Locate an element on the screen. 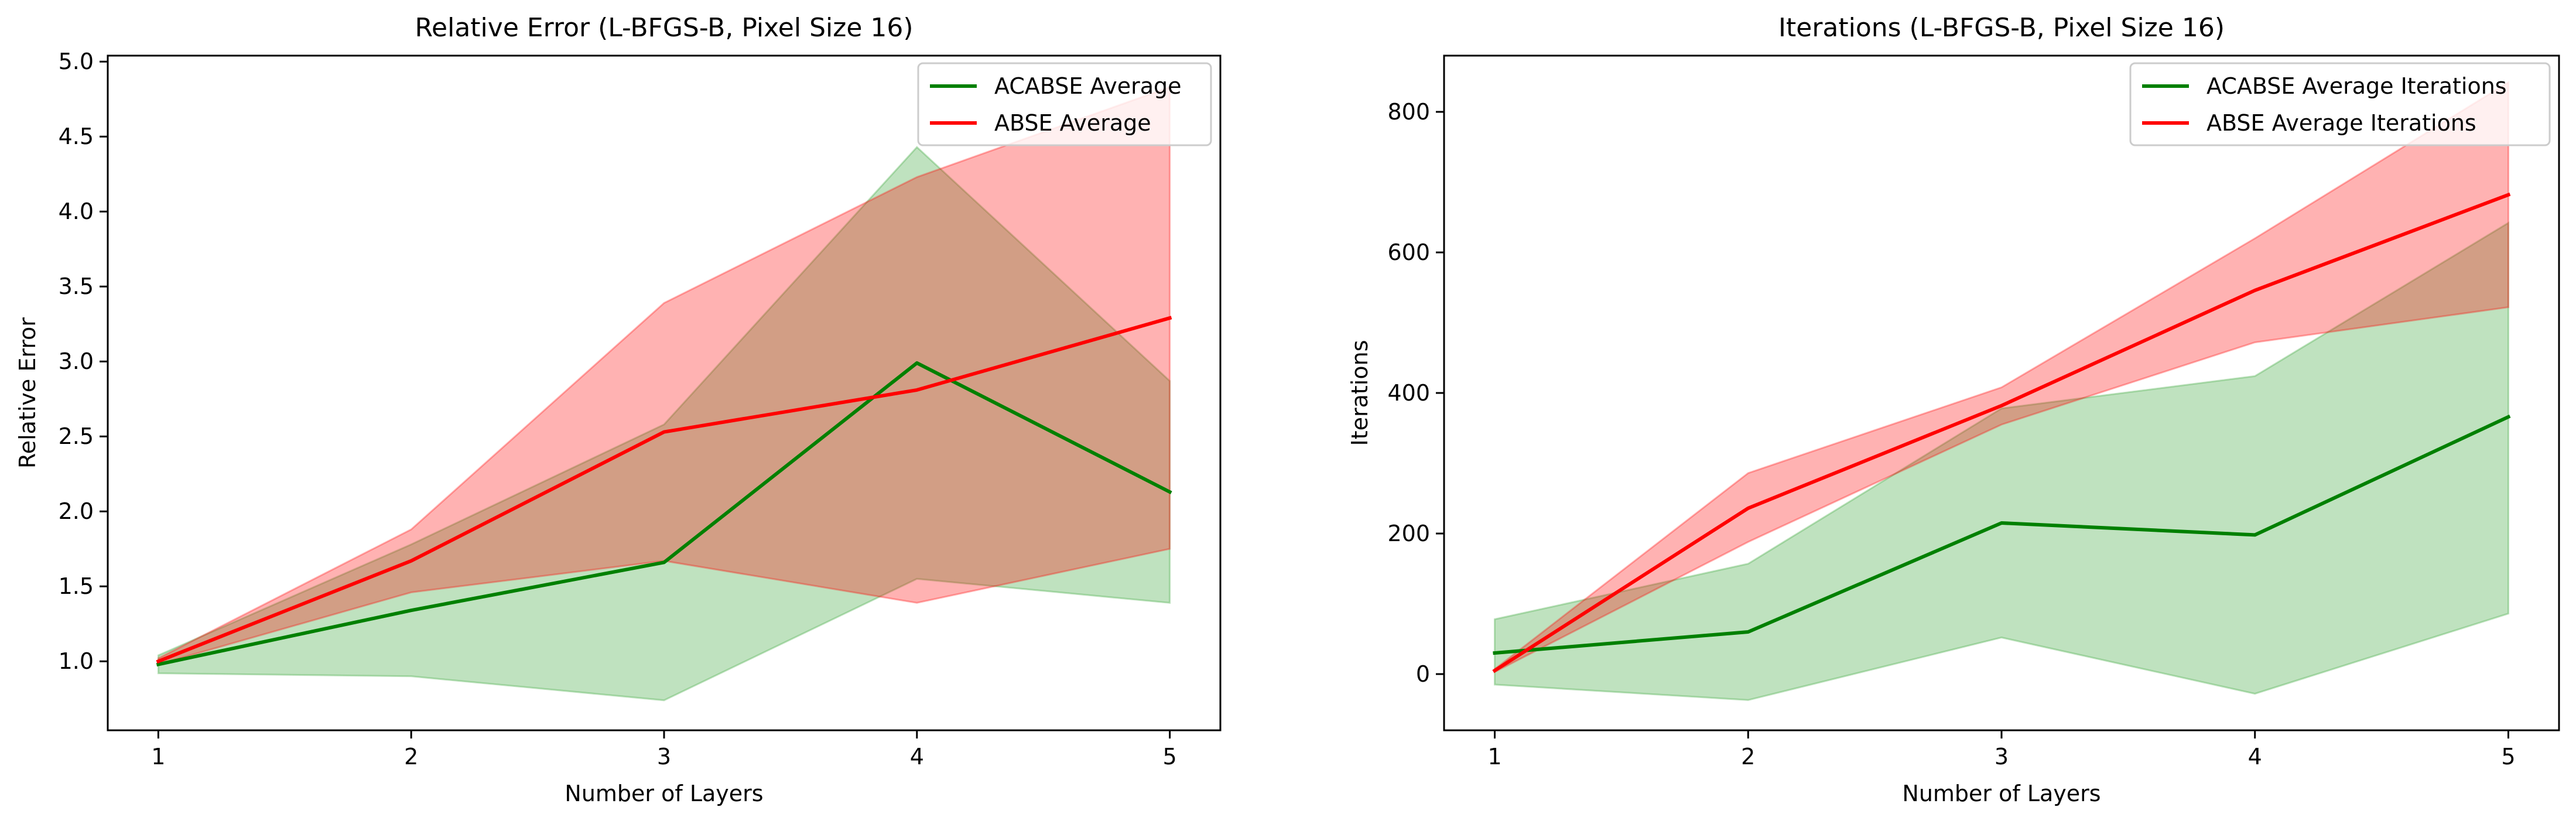 This screenshot has height=824, width=2576. y-tick-label: 0 is located at coordinates (1423, 674).